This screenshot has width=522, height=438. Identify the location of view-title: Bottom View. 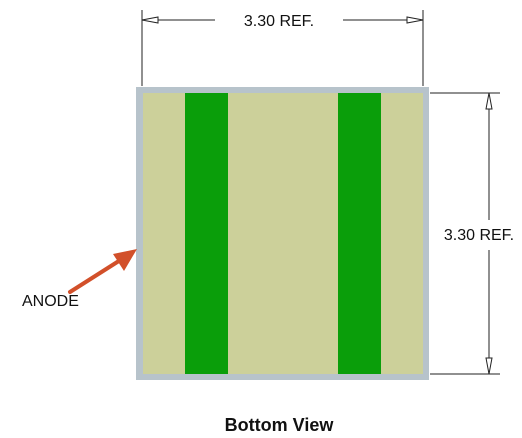
(280, 425).